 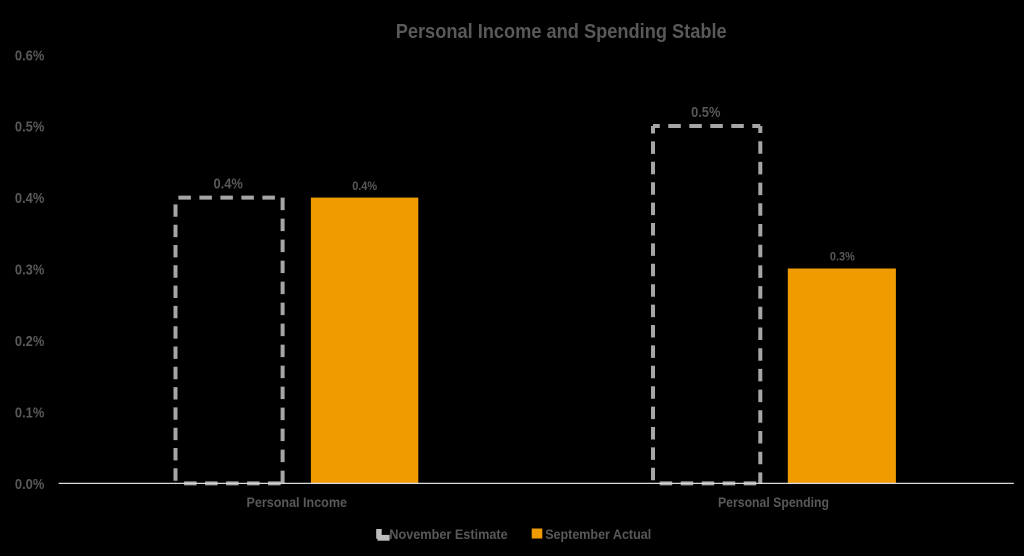 I want to click on svg-text: 0.2%, so click(x=29, y=341).